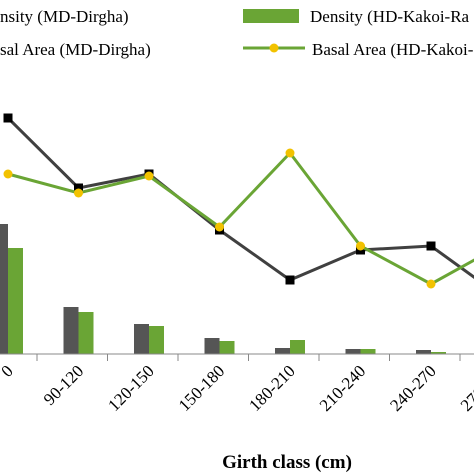 The image size is (474, 474). Describe the element at coordinates (8, 370) in the screenshot. I see `x-tick-label-0: 0` at that location.